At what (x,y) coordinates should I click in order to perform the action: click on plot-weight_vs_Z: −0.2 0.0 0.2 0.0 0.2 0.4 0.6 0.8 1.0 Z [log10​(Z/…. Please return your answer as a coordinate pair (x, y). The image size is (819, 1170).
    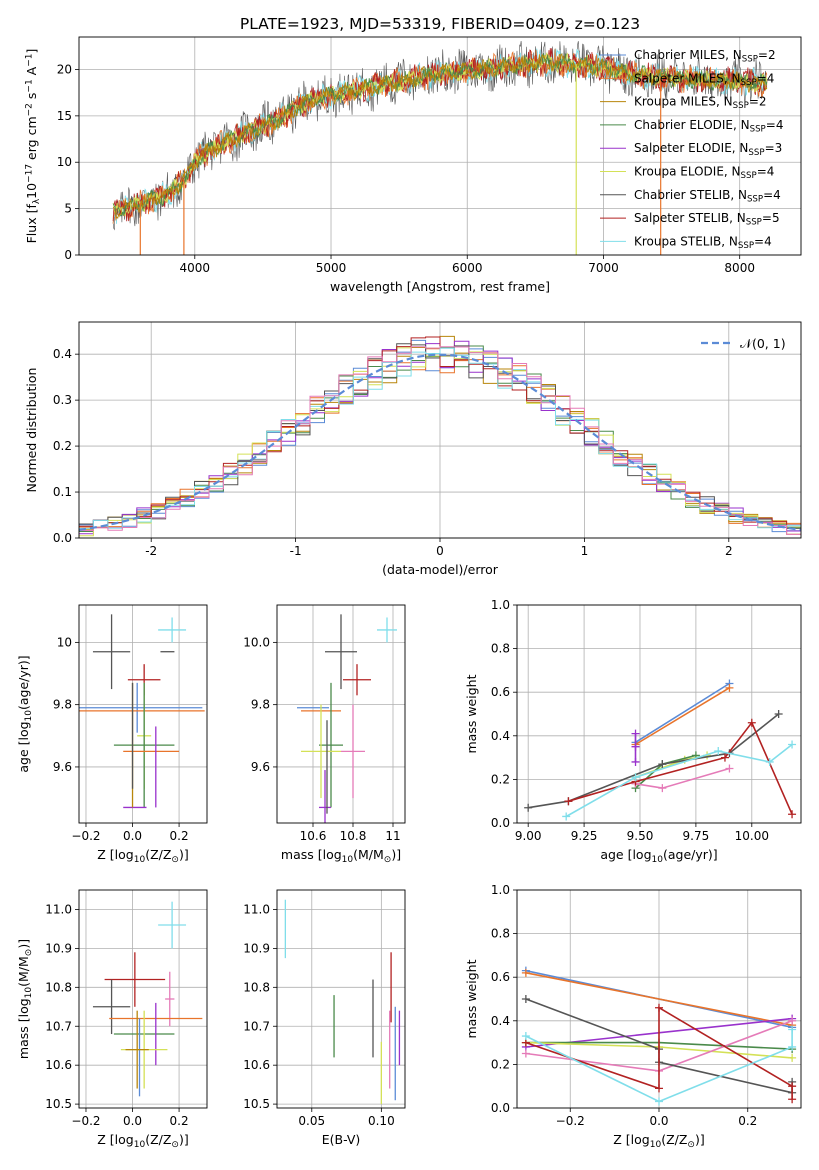
    Looking at the image, I should click on (633, 1016).